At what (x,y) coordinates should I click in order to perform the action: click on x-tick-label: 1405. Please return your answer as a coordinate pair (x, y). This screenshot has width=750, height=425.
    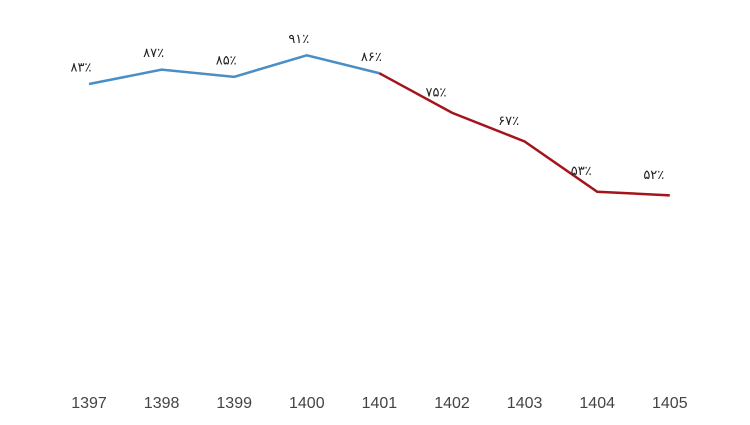
    Looking at the image, I should click on (670, 403).